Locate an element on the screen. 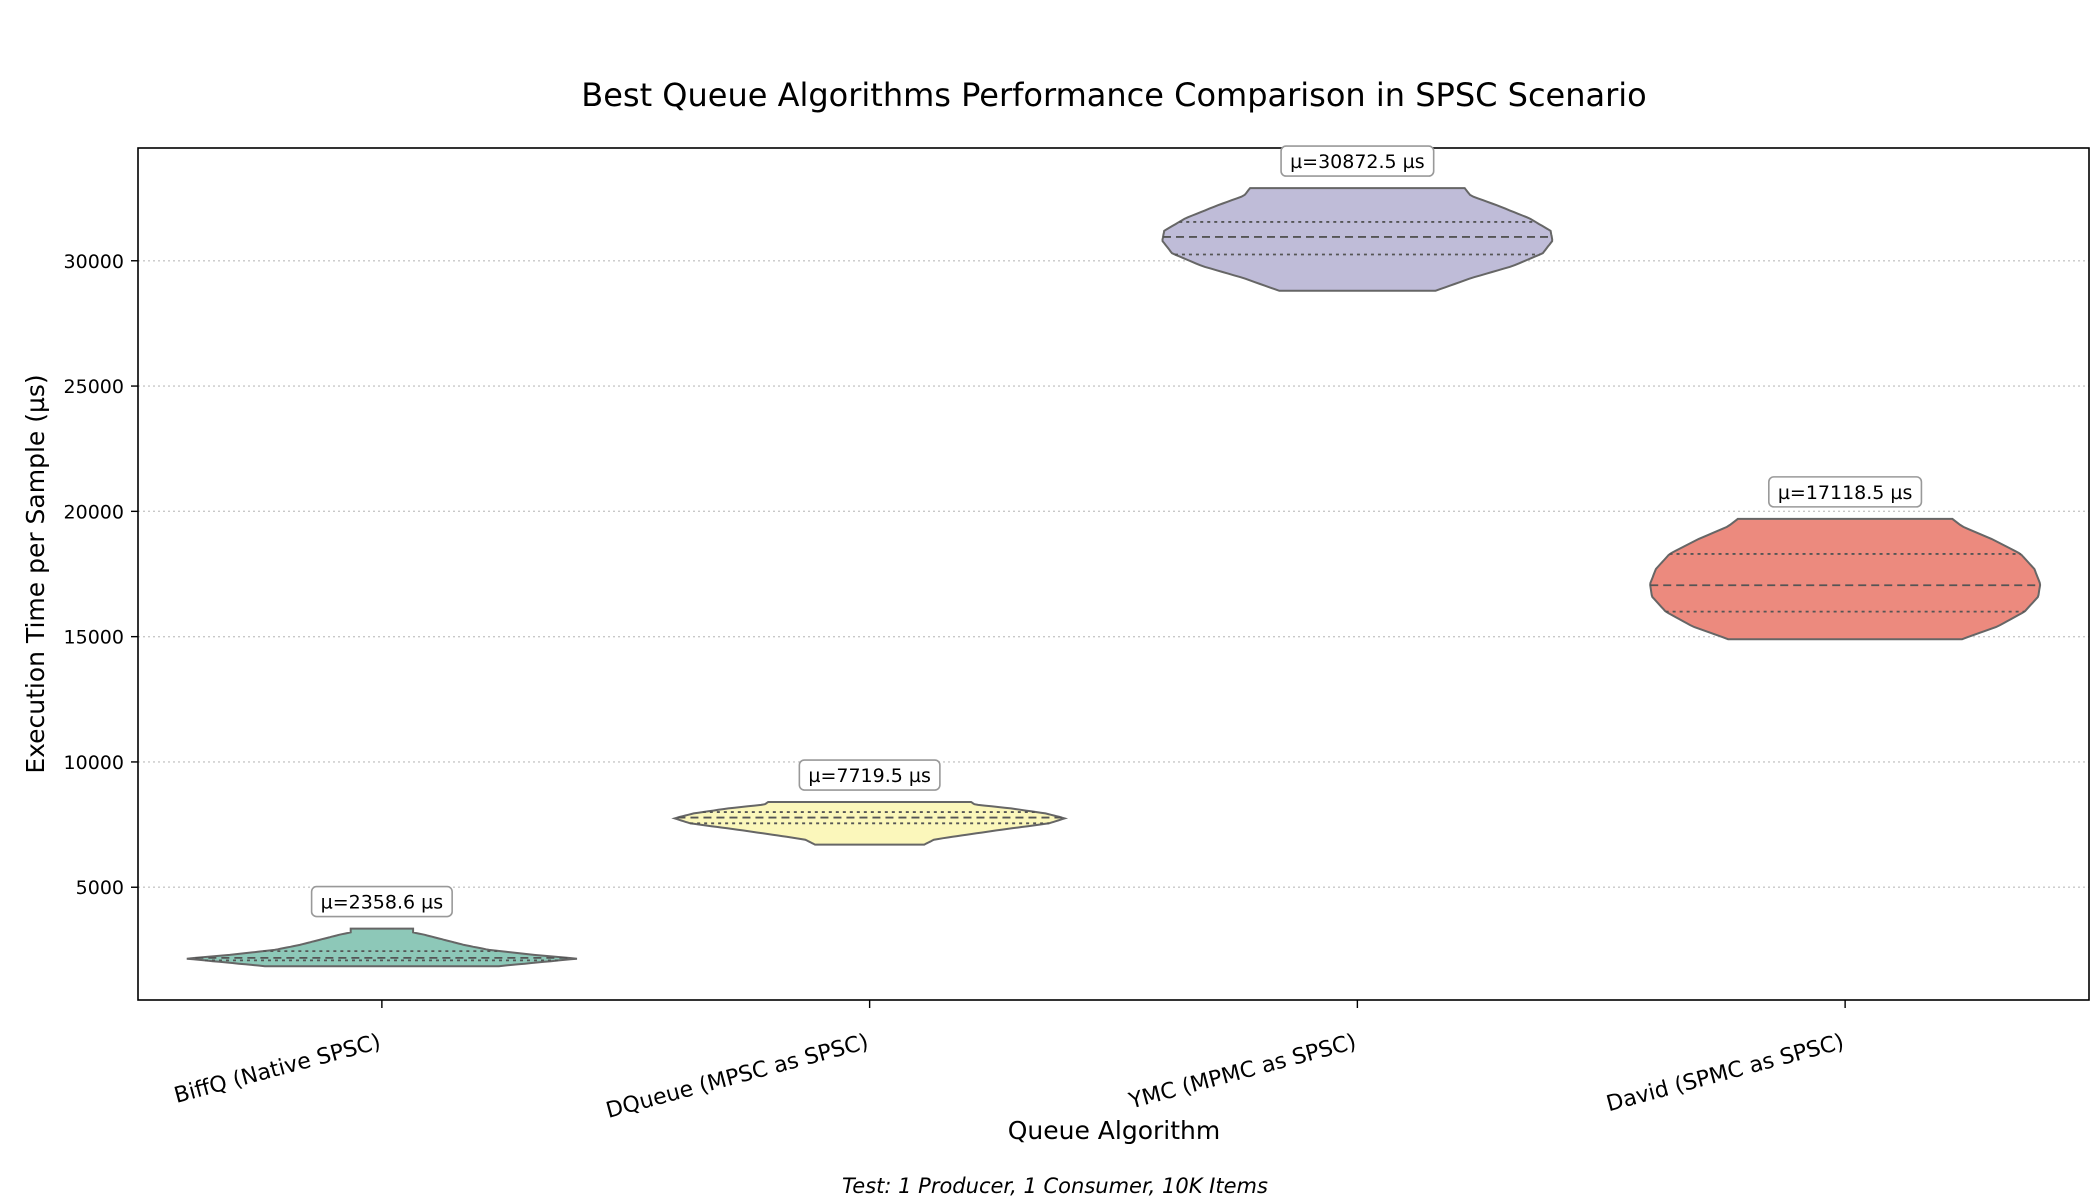 This screenshot has height=1200, width=2100. footnote: Test: 1 Producer, 1 Consumer, 10K Items is located at coordinates (1055, 1186).